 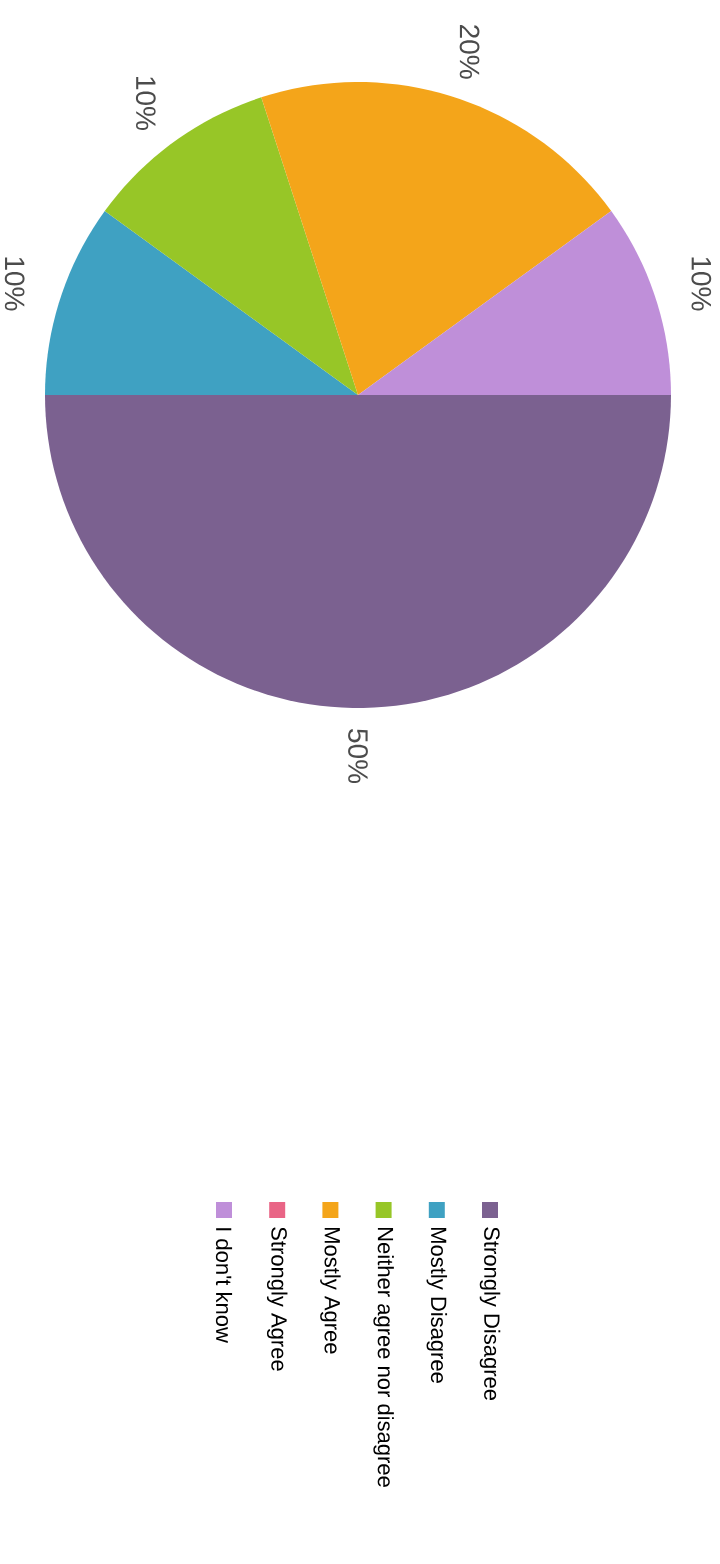 What do you see at coordinates (437, 1305) in the screenshot?
I see `legend-label: Mostly Disagree` at bounding box center [437, 1305].